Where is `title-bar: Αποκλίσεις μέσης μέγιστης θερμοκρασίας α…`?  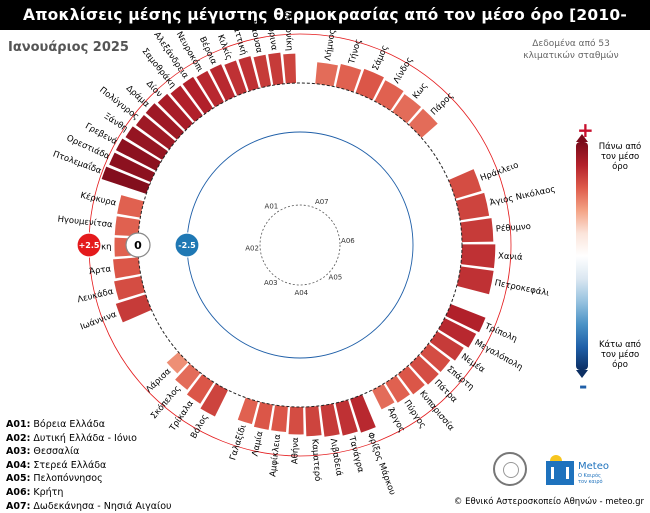 title-bar: Αποκλίσεις μέσης μέγιστης θερμοκρασίας α… is located at coordinates (325, 27).